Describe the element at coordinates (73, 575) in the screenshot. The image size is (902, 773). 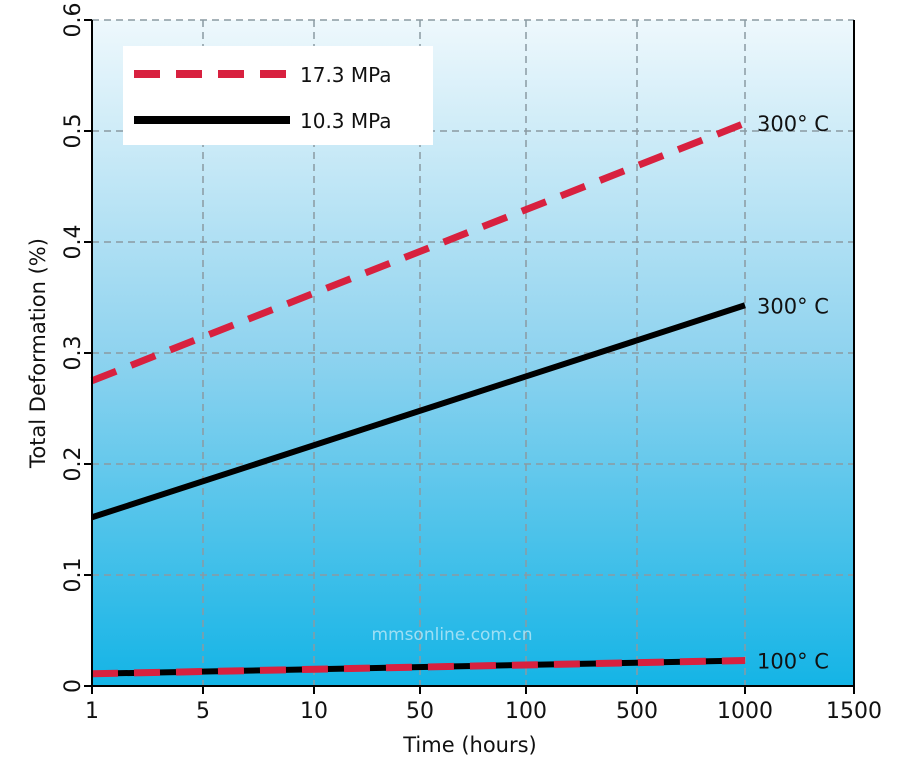
I see `y-tick-label: 0.1` at that location.